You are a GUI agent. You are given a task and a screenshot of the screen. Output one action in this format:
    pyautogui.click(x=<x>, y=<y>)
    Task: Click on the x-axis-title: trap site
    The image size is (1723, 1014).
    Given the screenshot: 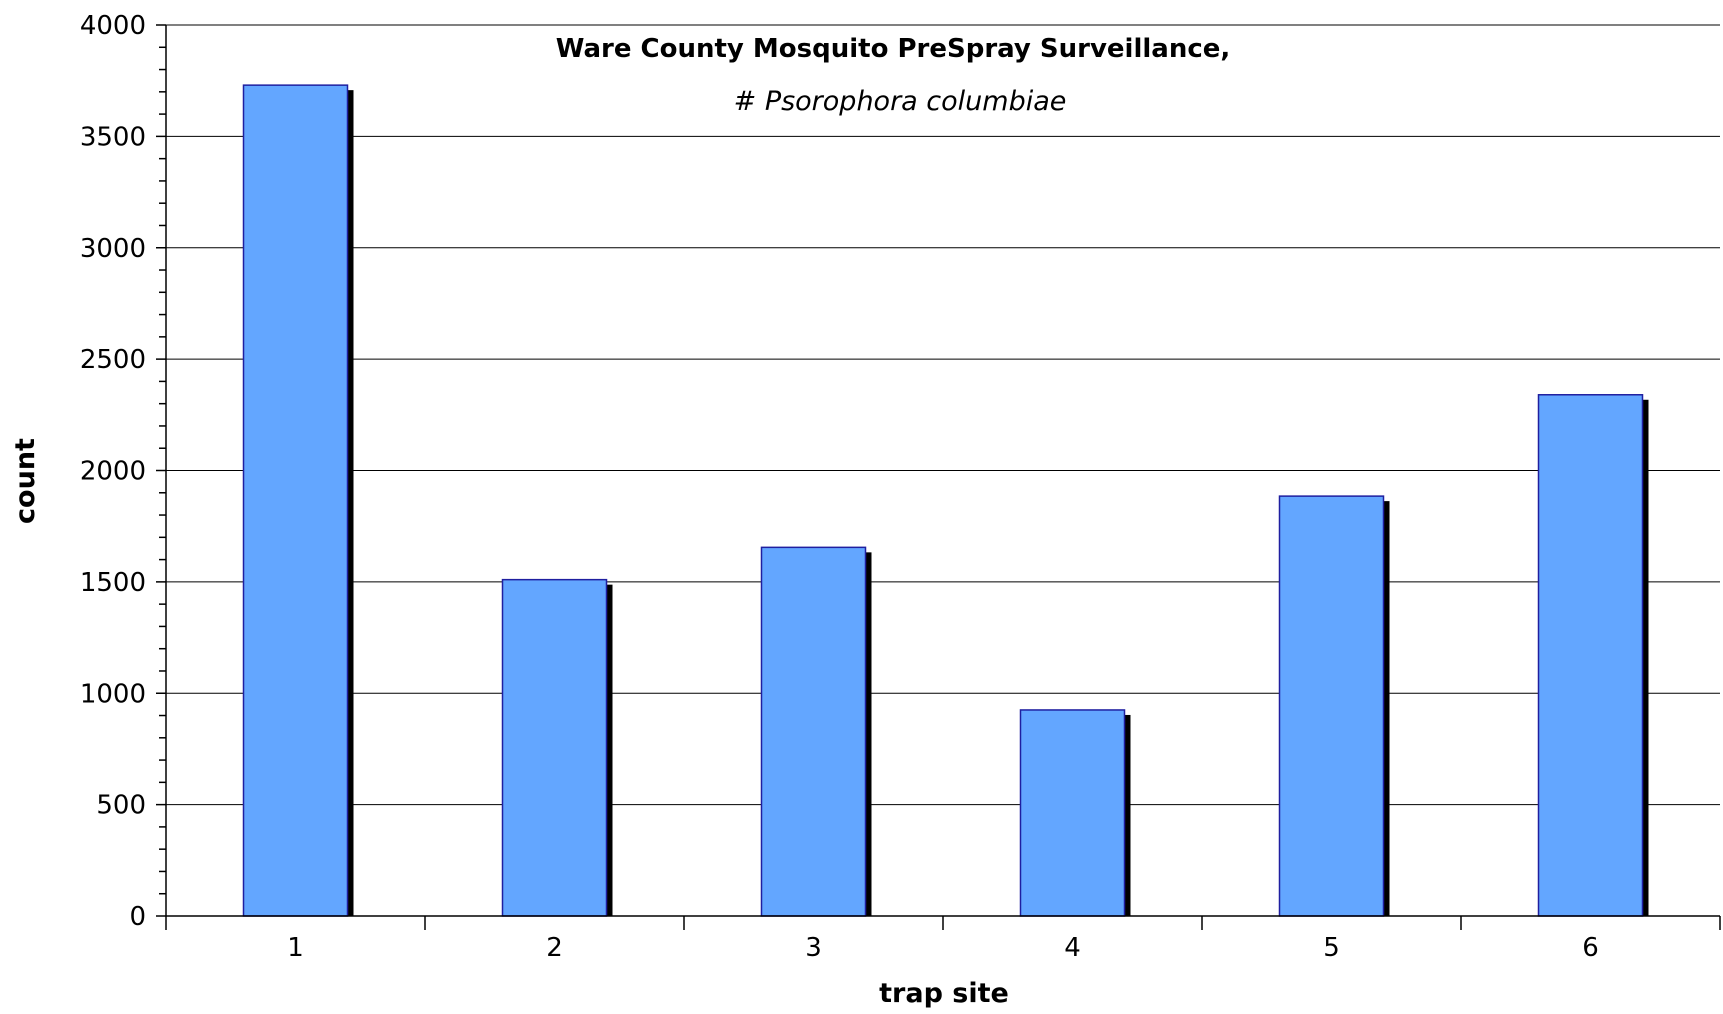 What is the action you would take?
    pyautogui.click(x=944, y=993)
    